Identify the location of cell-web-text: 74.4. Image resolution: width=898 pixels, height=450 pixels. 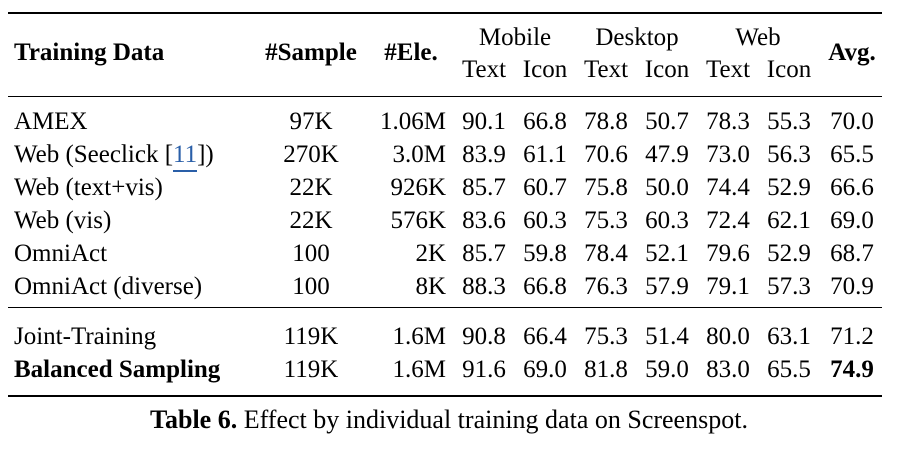
(728, 187).